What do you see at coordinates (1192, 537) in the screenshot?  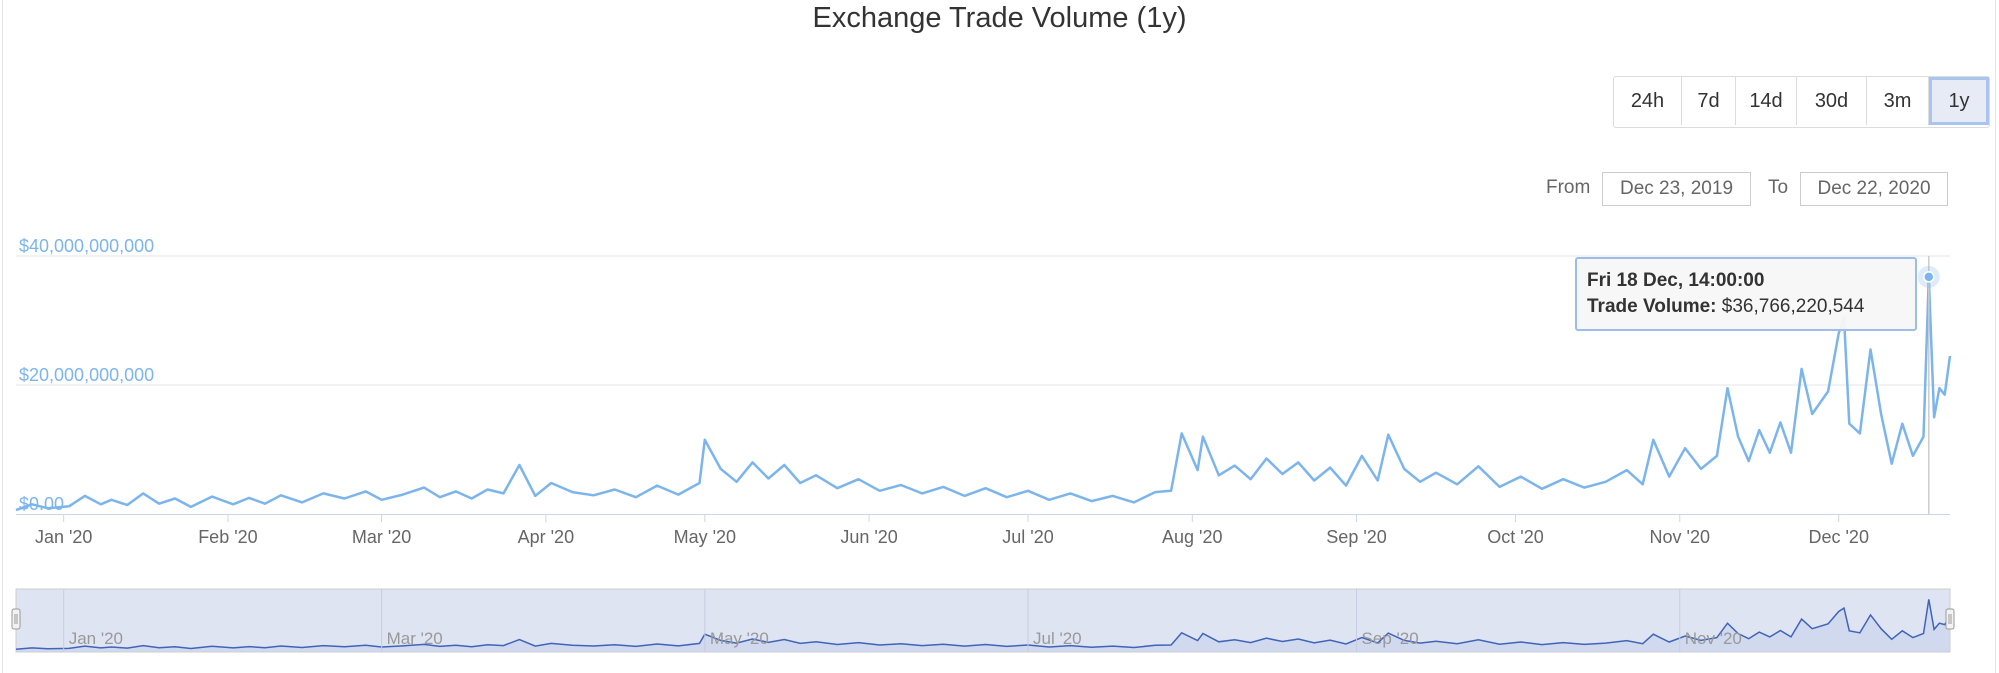 I see `x-tick-label: Aug '20` at bounding box center [1192, 537].